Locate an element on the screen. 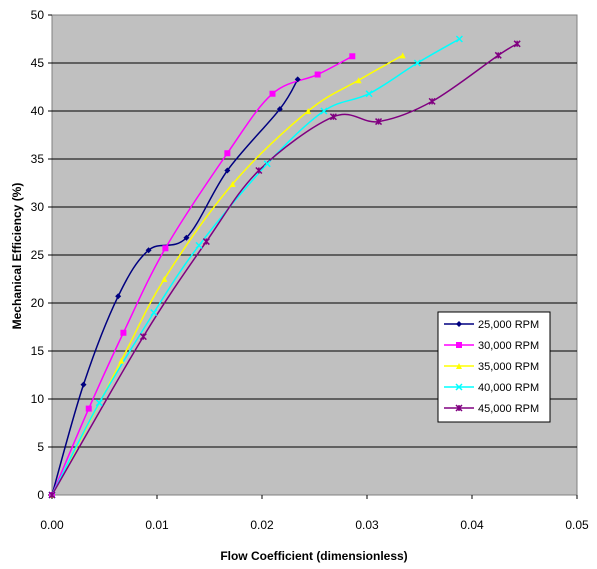  legend-label: 45,000 RPM is located at coordinates (508, 409).